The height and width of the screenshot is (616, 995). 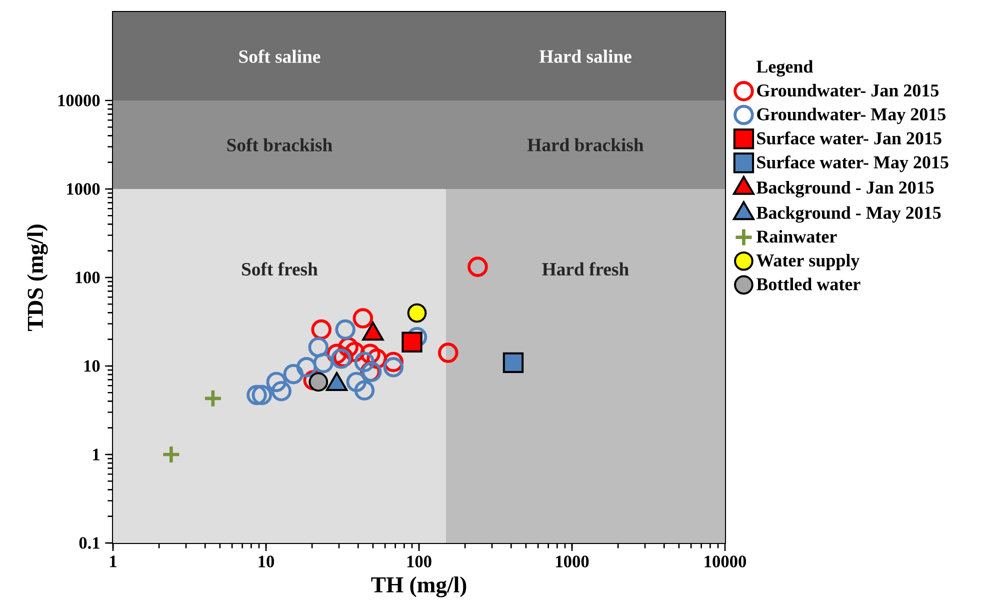 What do you see at coordinates (88, 278) in the screenshot?
I see `y-tick-label: 100` at bounding box center [88, 278].